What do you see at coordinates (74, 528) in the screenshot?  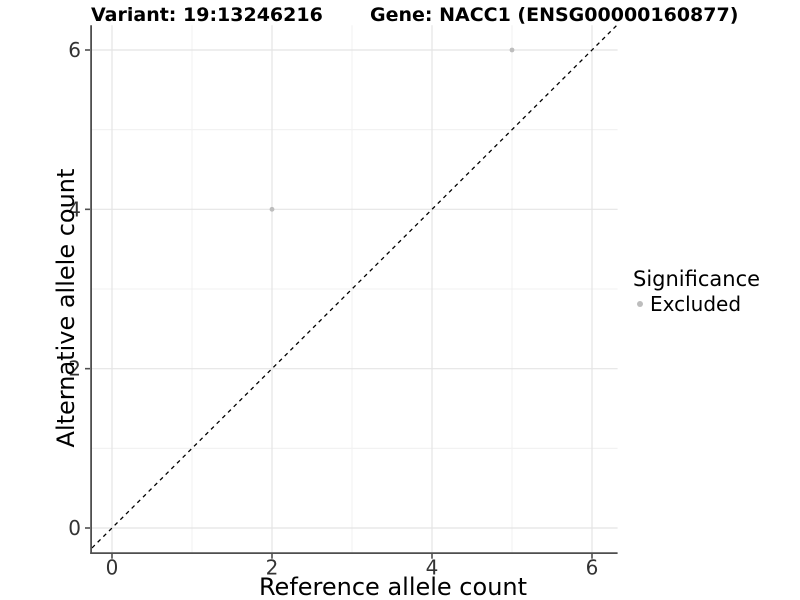 I see `y-tick-label: 0` at bounding box center [74, 528].